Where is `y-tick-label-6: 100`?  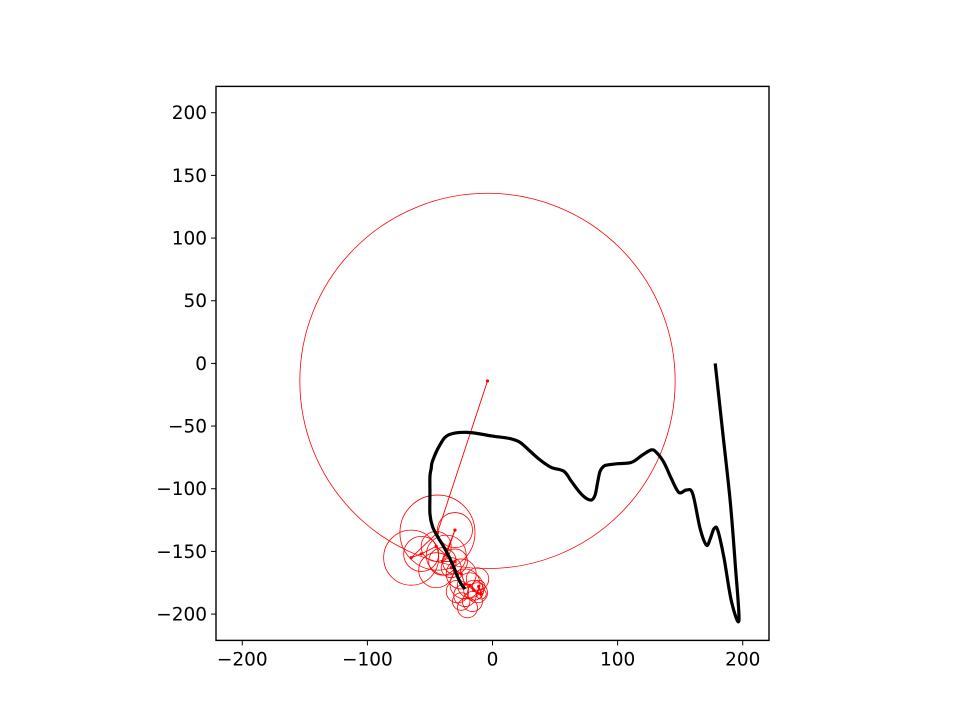
y-tick-label-6: 100 is located at coordinates (189, 239).